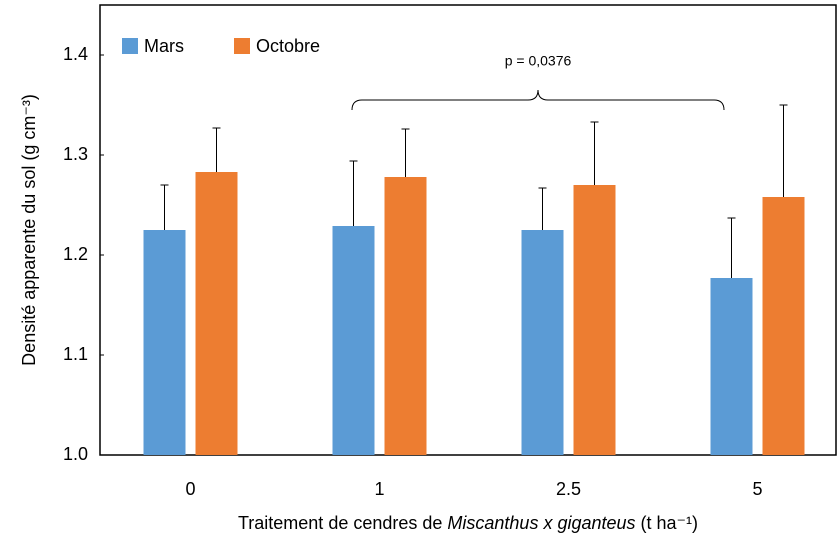 This screenshot has width=838, height=538. What do you see at coordinates (538, 61) in the screenshot?
I see `annotation: p = 0,0376` at bounding box center [538, 61].